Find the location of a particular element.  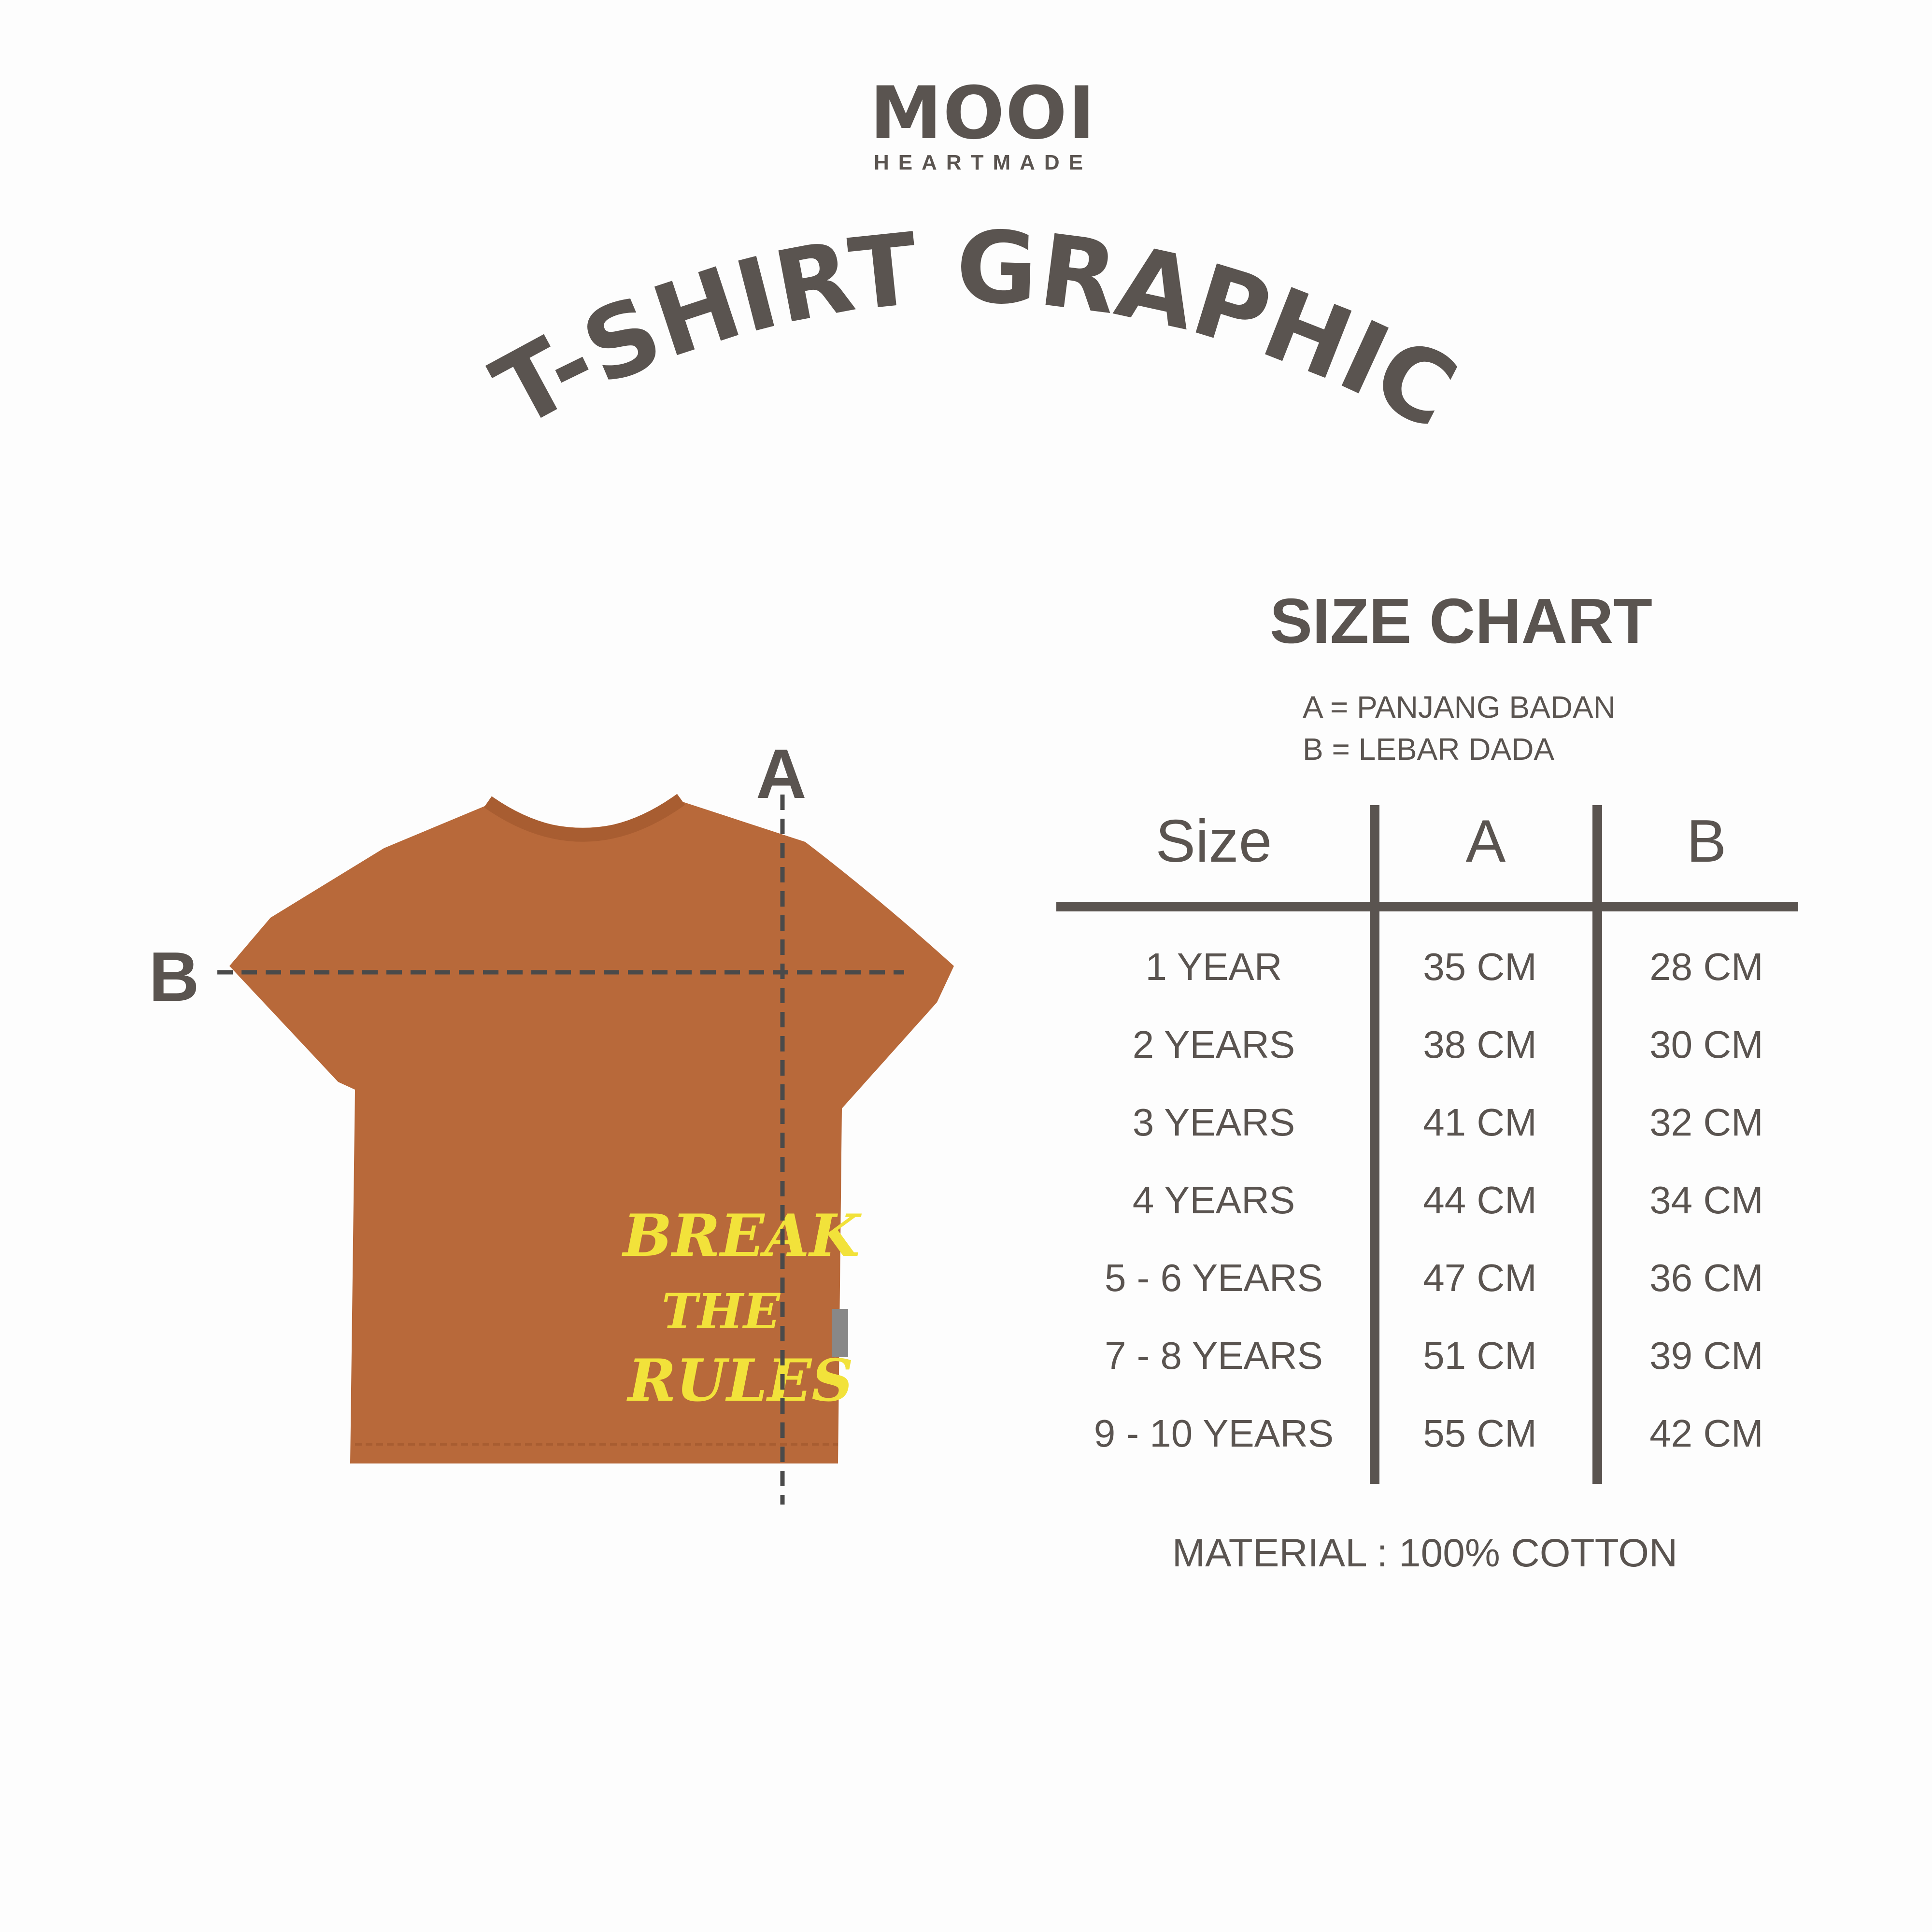

cell-b: 34 CM is located at coordinates (1706, 1200).